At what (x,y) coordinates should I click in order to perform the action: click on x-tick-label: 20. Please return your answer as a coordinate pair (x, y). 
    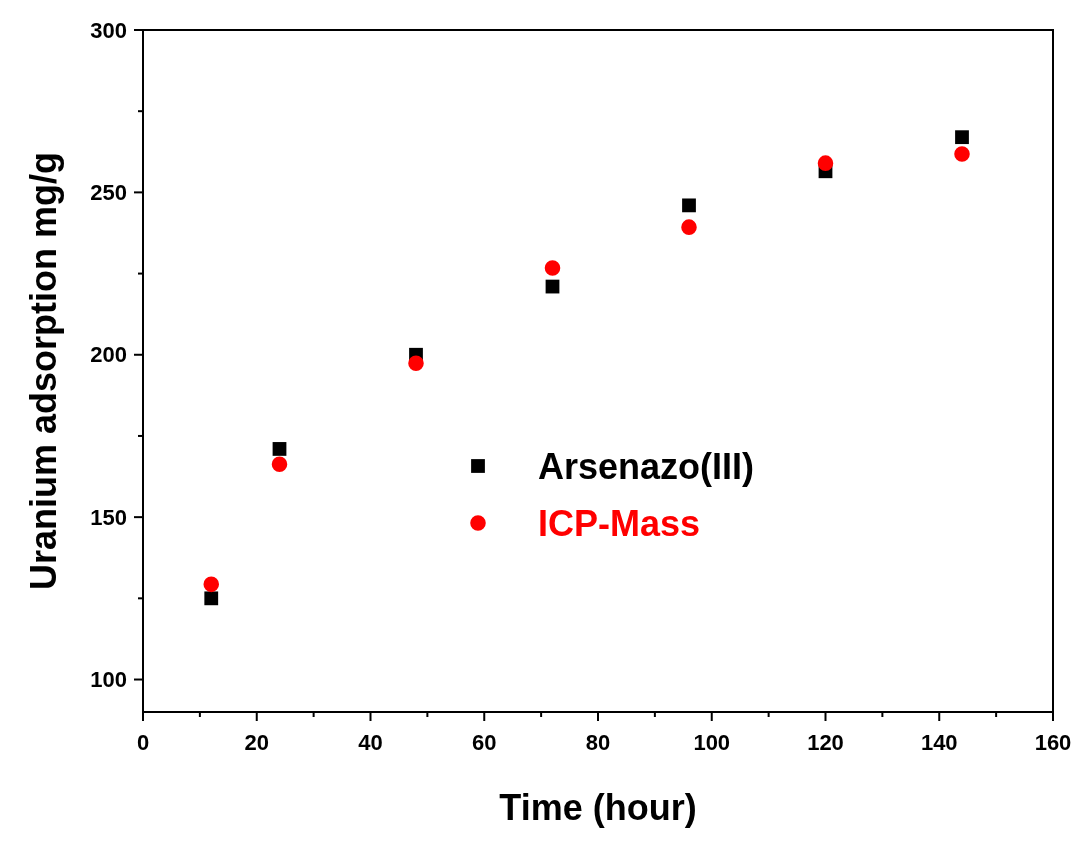
    Looking at the image, I should click on (256, 742).